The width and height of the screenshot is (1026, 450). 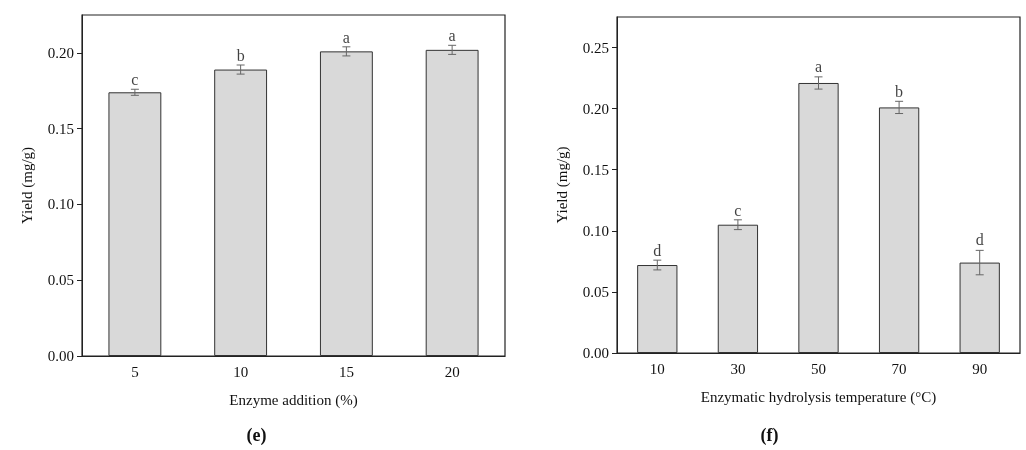 What do you see at coordinates (818, 397) in the screenshot?
I see `x-axis-title: Enzymatic hydrolysis temperature (°C)` at bounding box center [818, 397].